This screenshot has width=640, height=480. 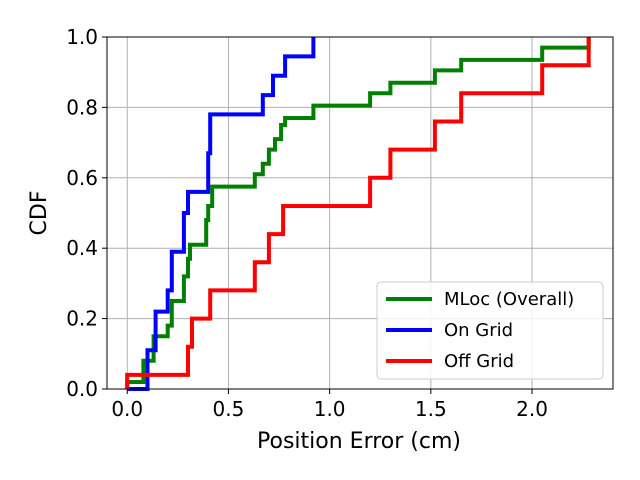 I want to click on x-axis-label: Position Error (cm), so click(x=359, y=441).